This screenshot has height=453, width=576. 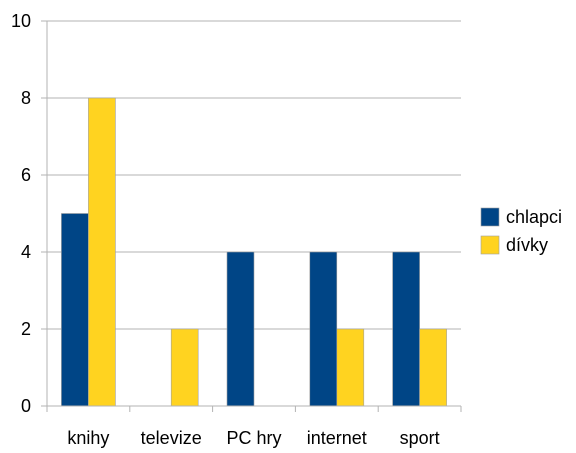 I want to click on x-tick-label: knihy, so click(x=88, y=438).